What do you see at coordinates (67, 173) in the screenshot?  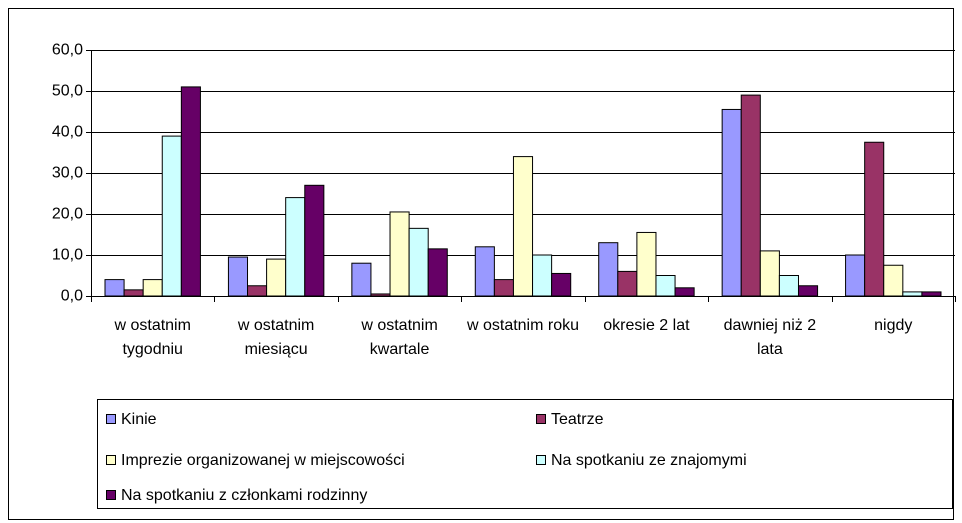 I see `y-tick-label: 30,0` at bounding box center [67, 173].